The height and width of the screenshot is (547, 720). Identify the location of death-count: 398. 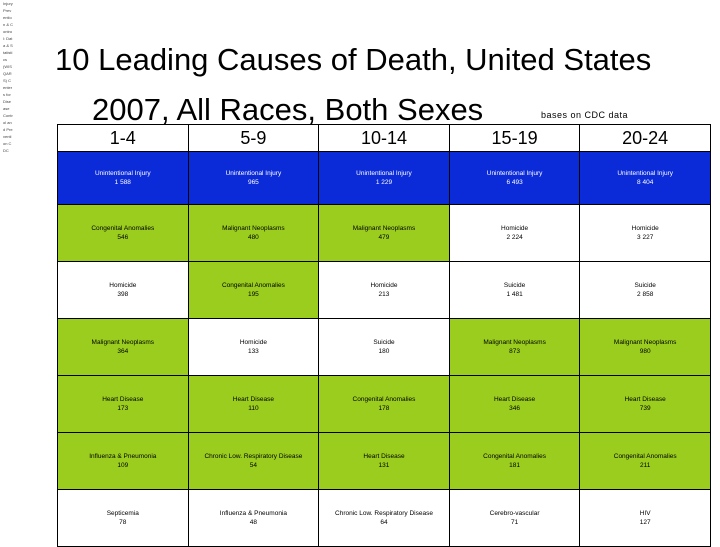
(123, 294).